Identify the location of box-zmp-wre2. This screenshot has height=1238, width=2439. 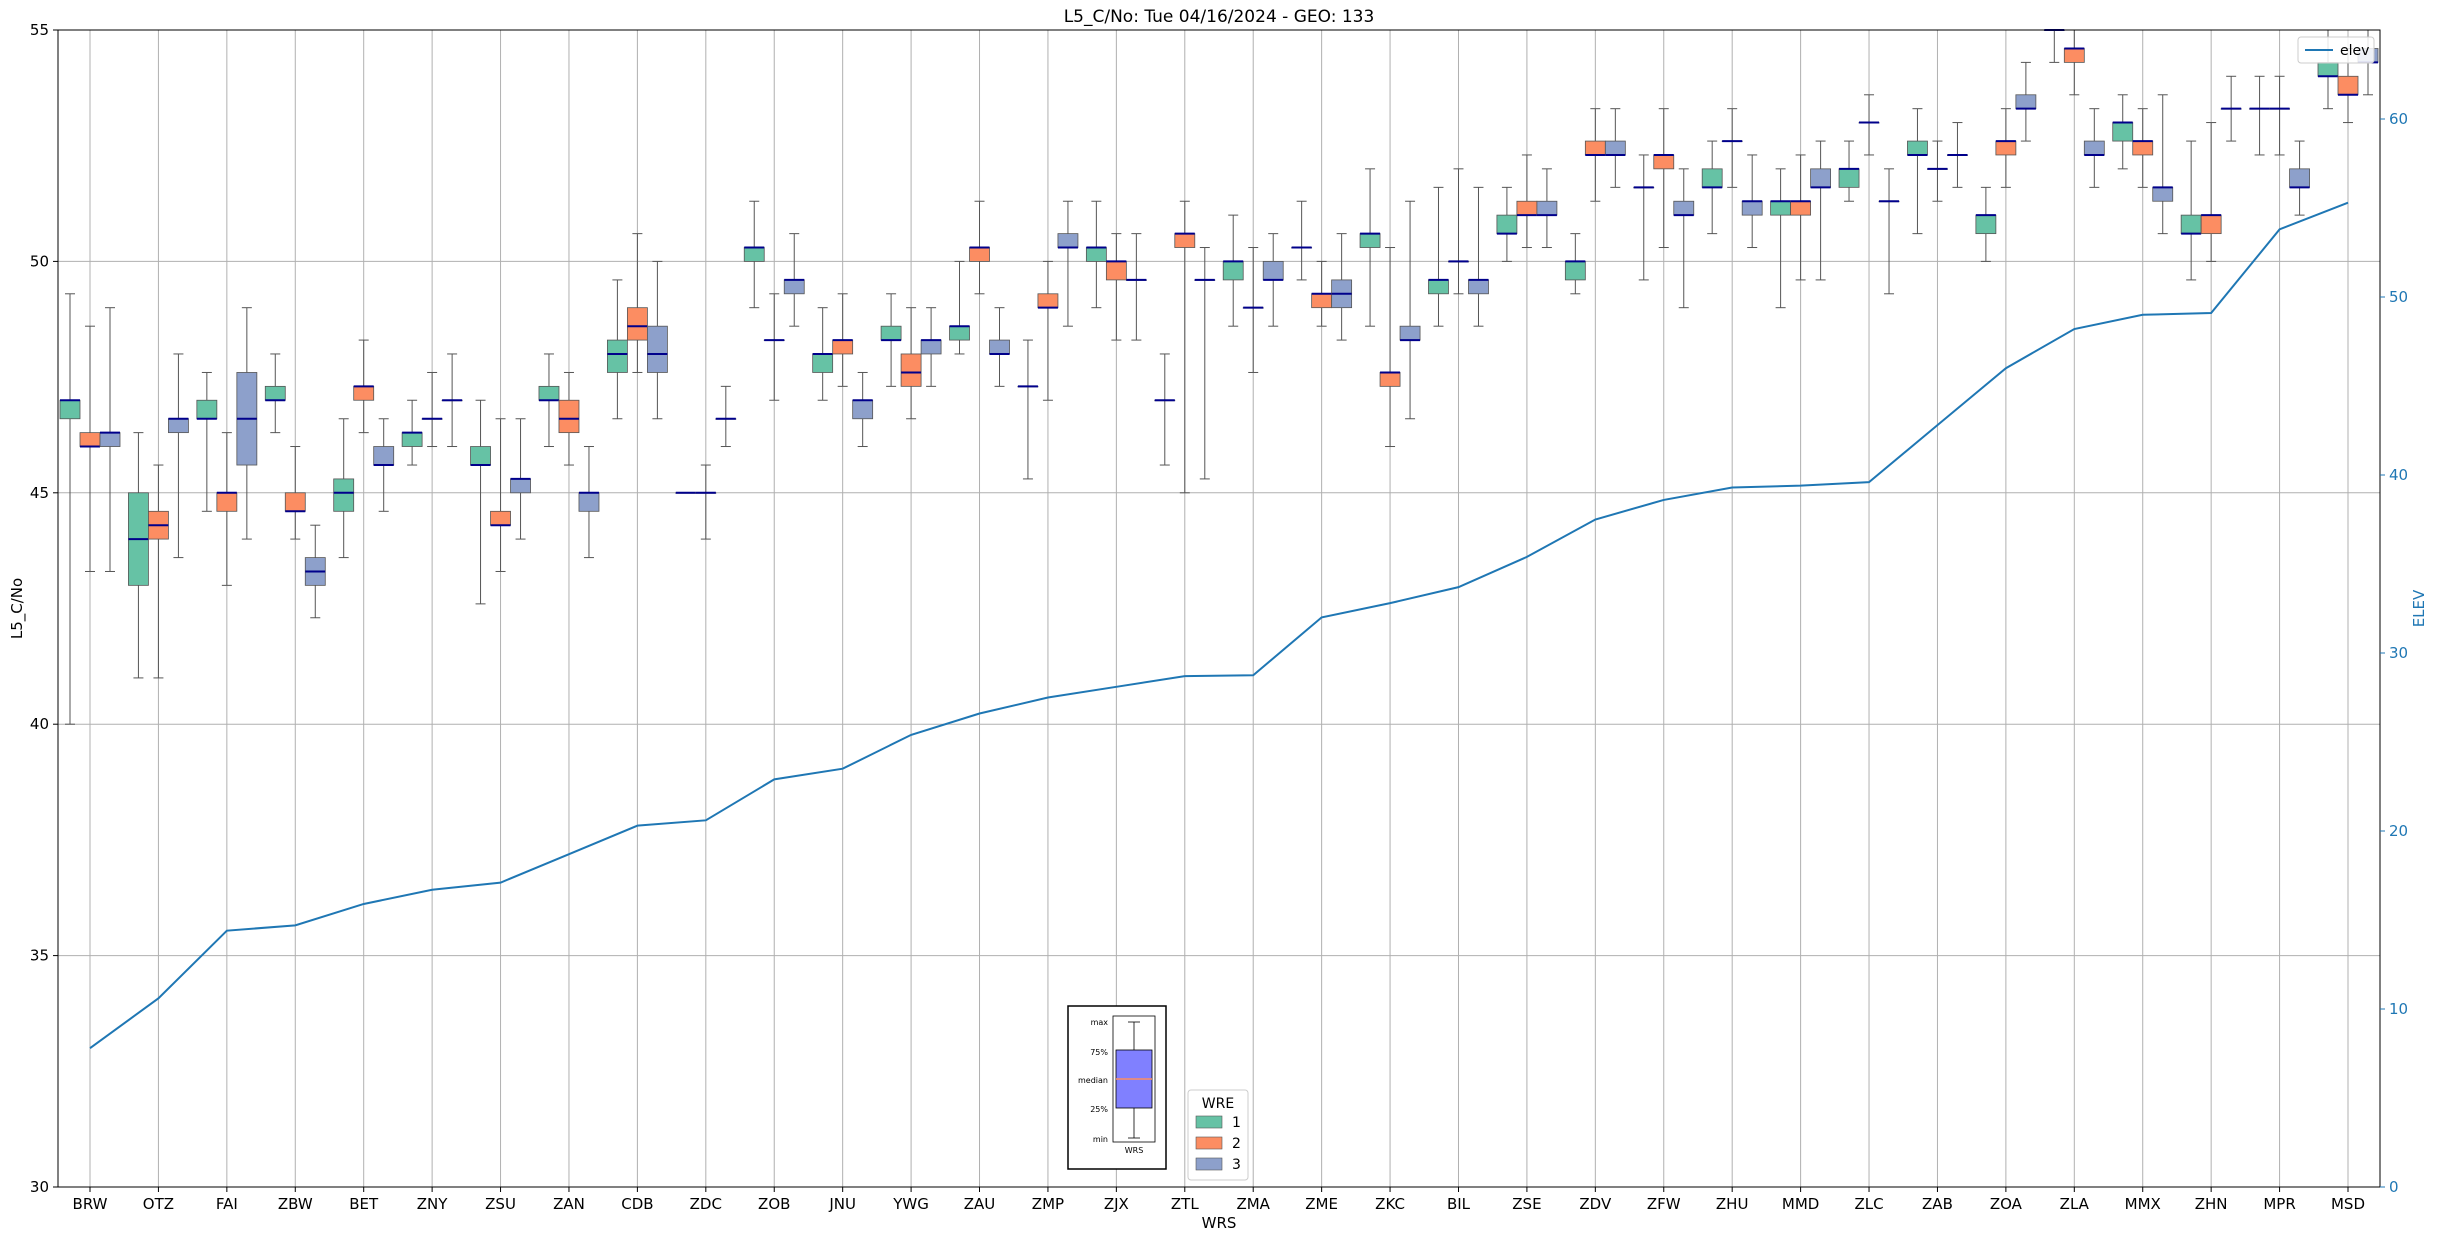
(1048, 330).